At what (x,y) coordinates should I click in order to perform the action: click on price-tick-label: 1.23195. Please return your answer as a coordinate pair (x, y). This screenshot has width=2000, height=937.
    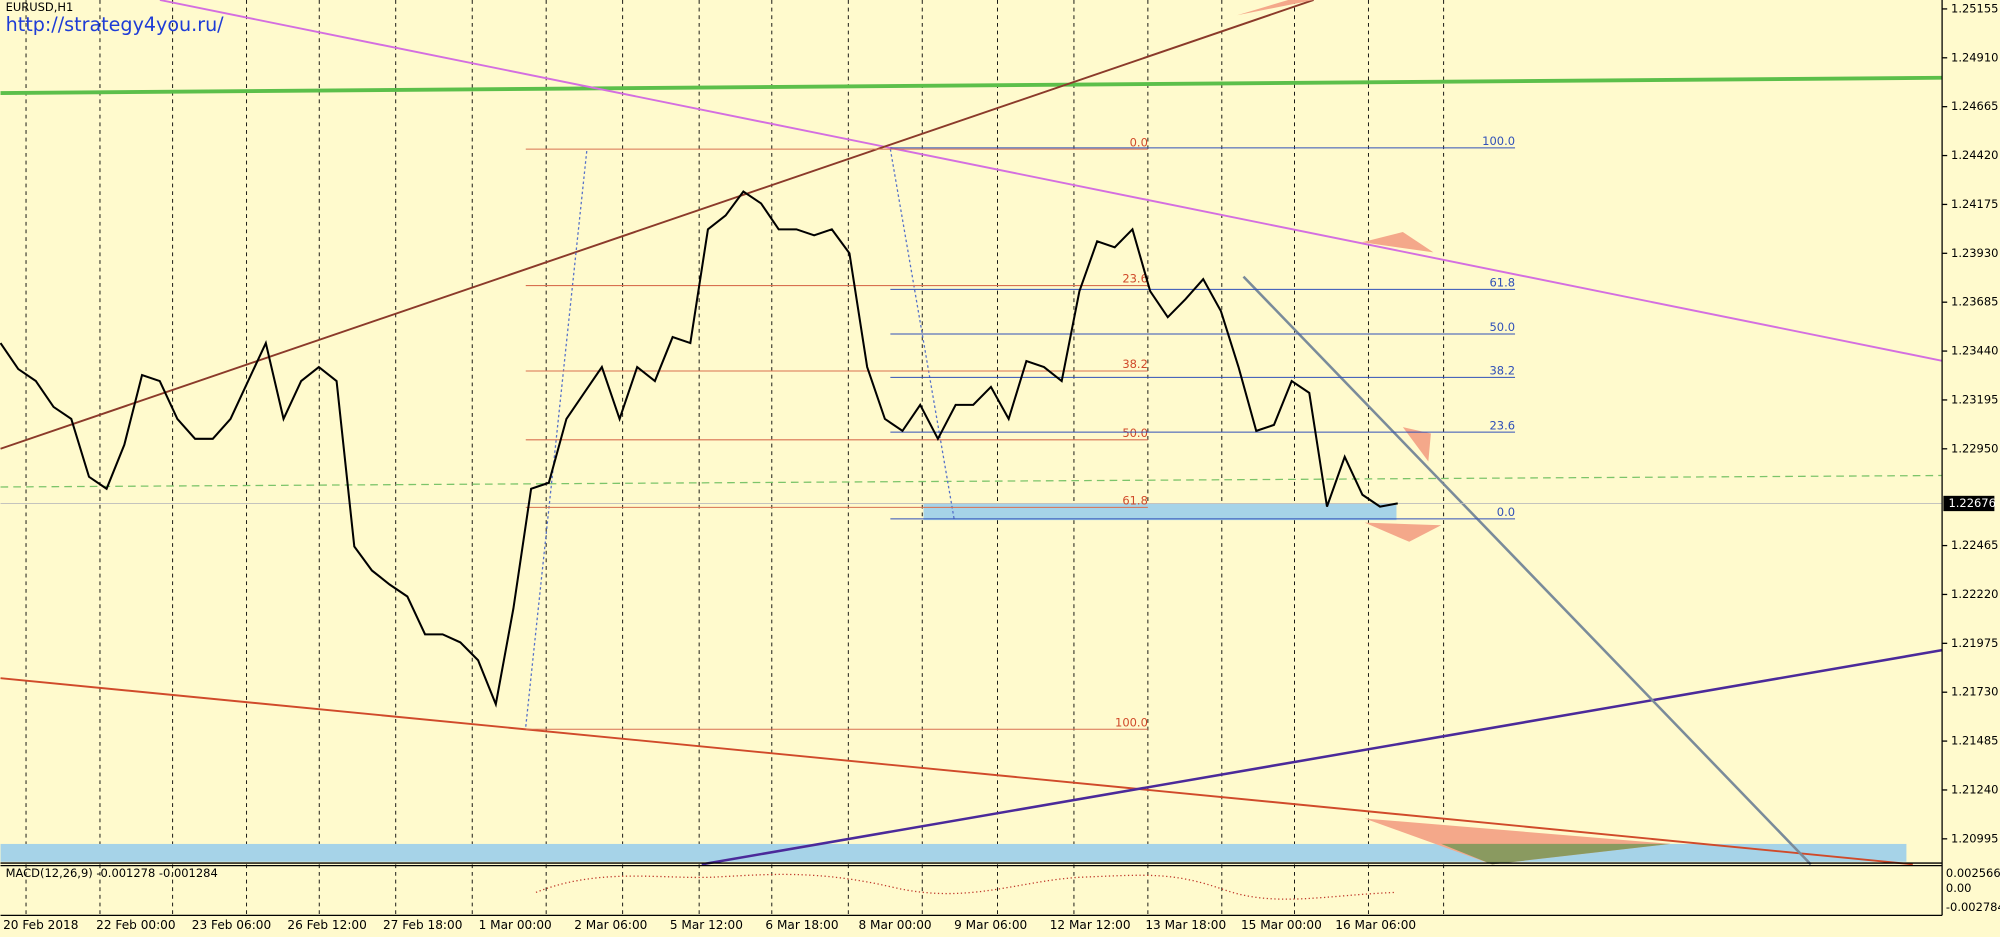
    Looking at the image, I should click on (1974, 399).